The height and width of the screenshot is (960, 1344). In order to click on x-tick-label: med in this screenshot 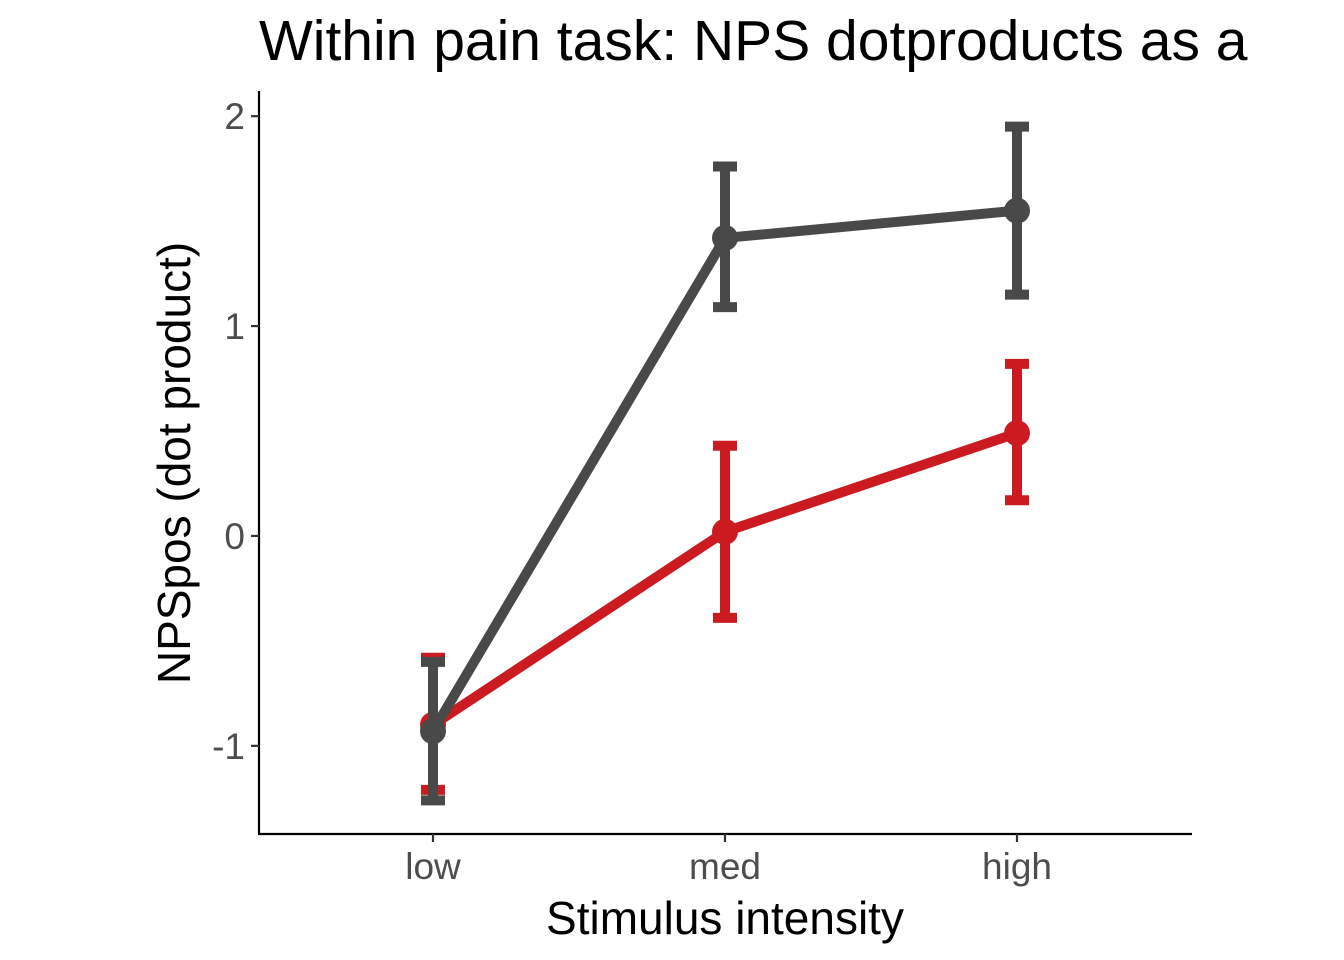, I will do `click(725, 866)`.